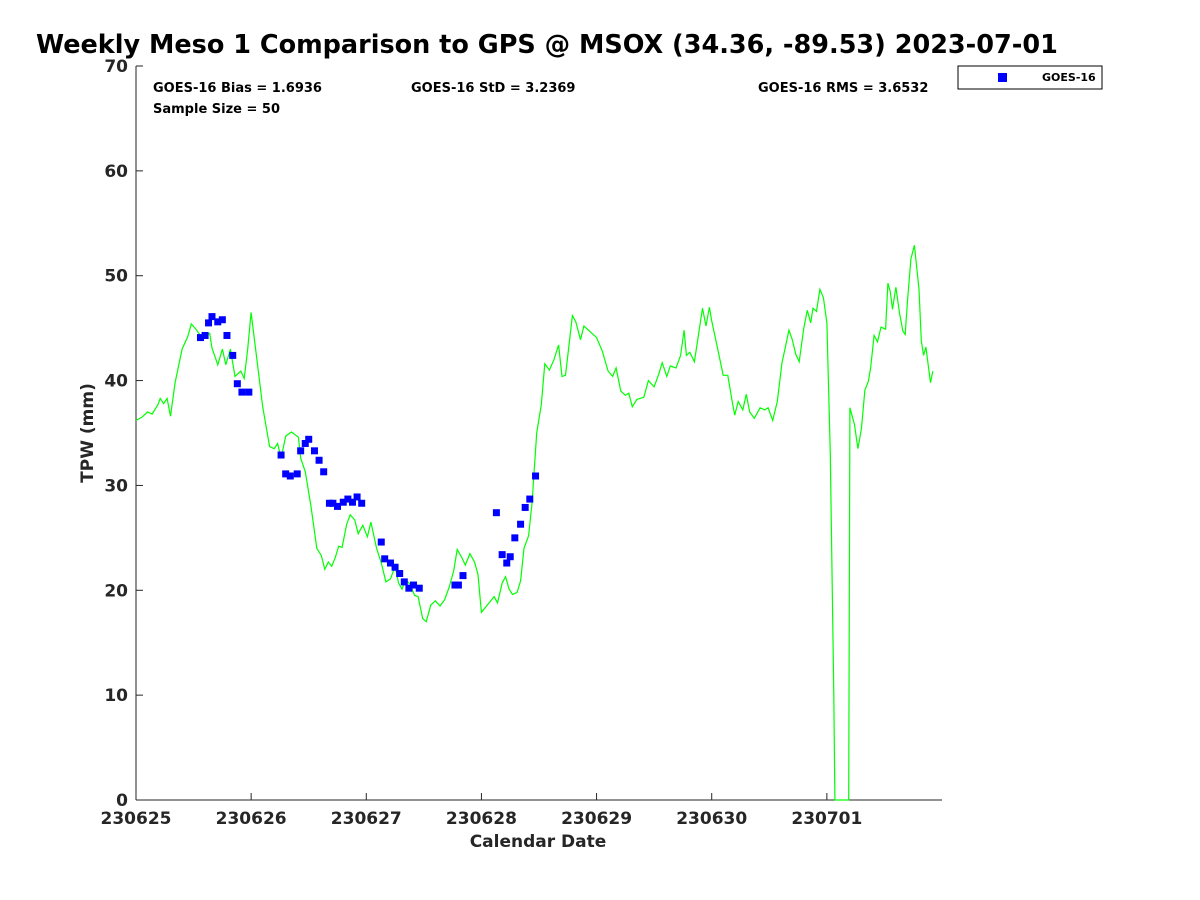  Describe the element at coordinates (123, 434) in the screenshot. I see `y-axis-ticks: 0 10 20 30 40 50 60 70` at that location.